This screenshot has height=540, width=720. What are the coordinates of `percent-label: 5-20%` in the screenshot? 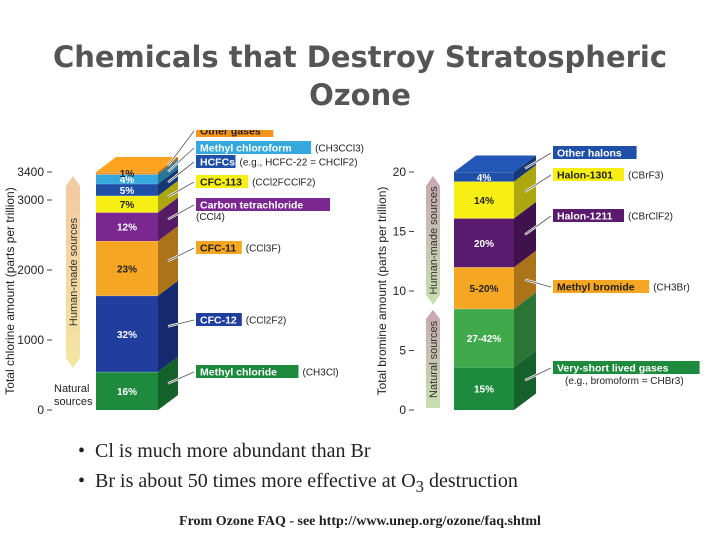 It's located at (484, 289).